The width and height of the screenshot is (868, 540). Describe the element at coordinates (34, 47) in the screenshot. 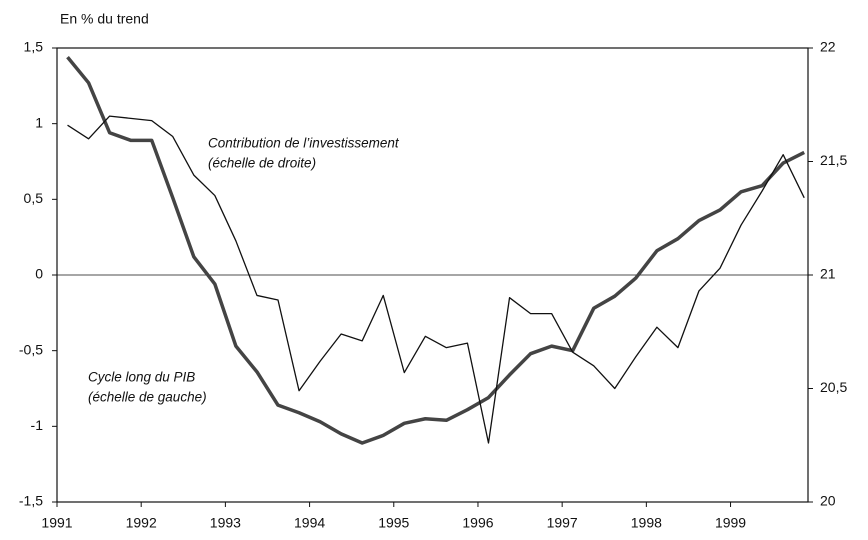

I see `y-tick-label: 1,5` at that location.